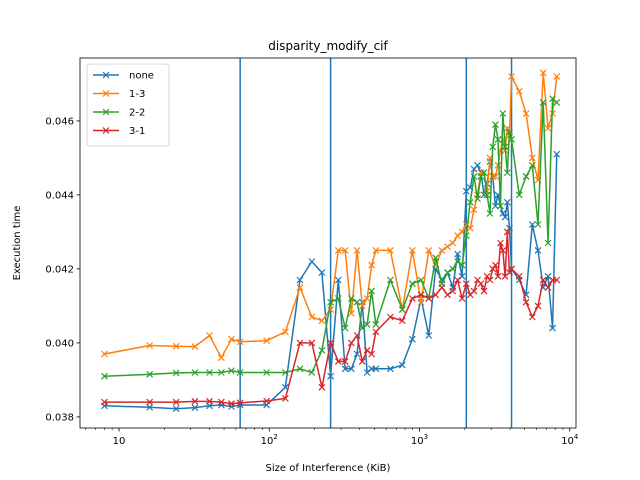 The image size is (640, 480). I want to click on chart-title: disparity_modify_cif, so click(328, 46).